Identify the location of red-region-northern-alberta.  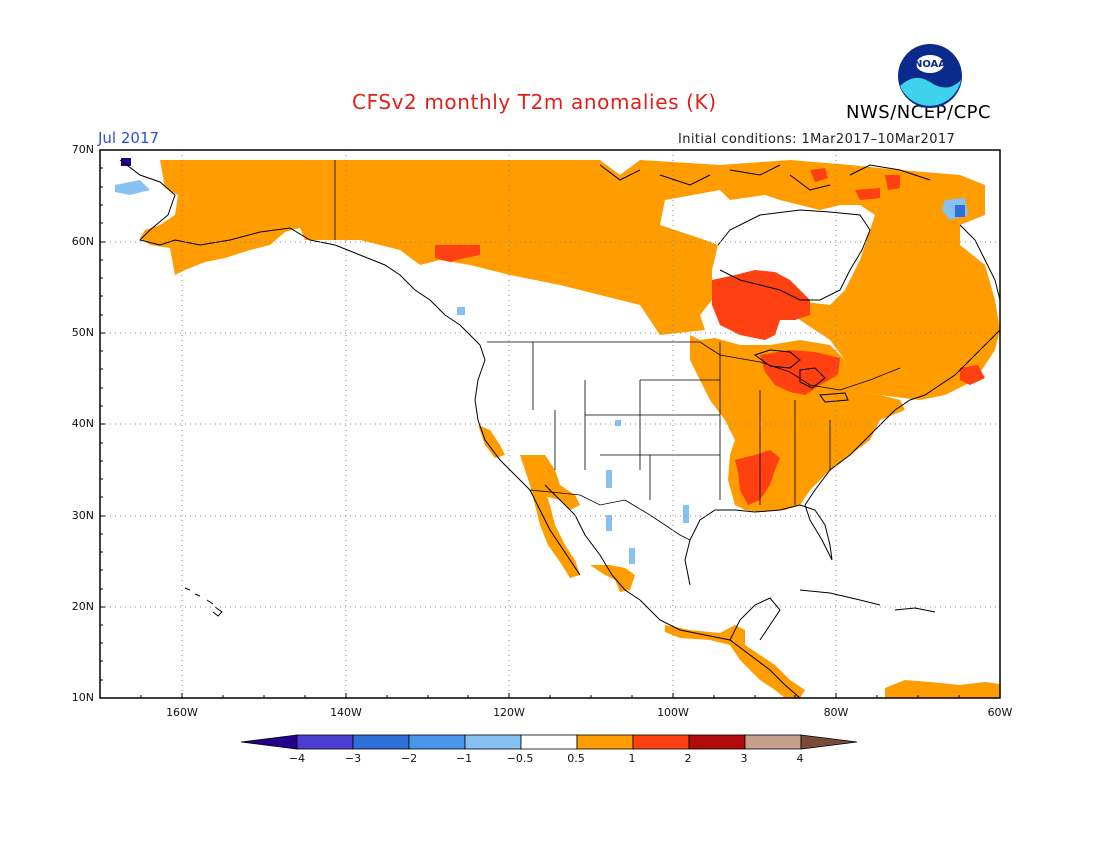
(457, 253).